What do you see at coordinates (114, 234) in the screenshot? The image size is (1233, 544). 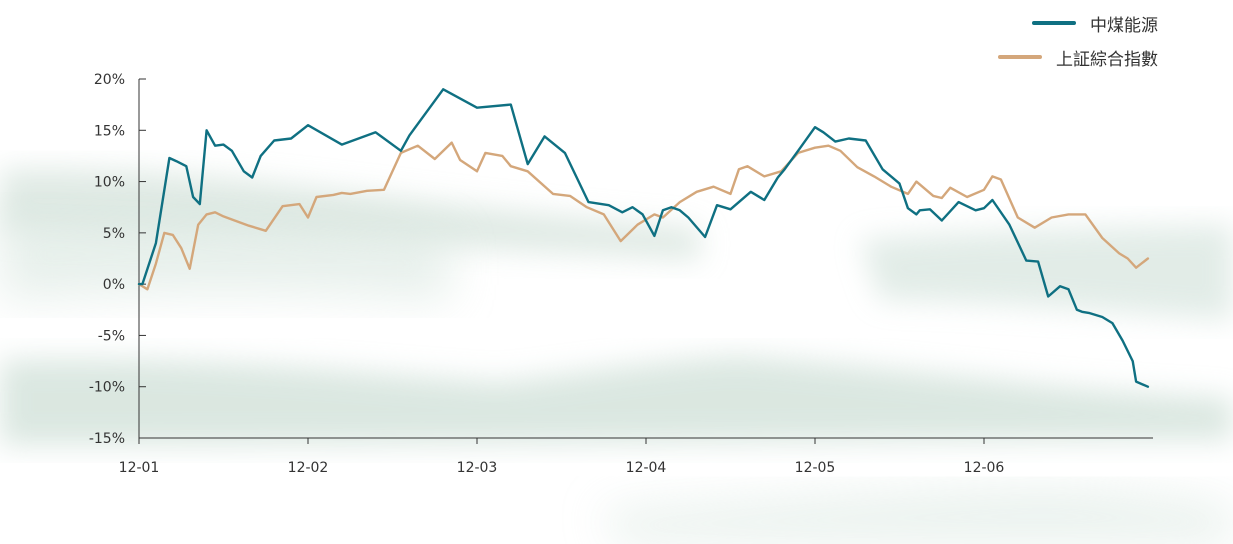 I see `y-tick-label: 5%` at bounding box center [114, 234].